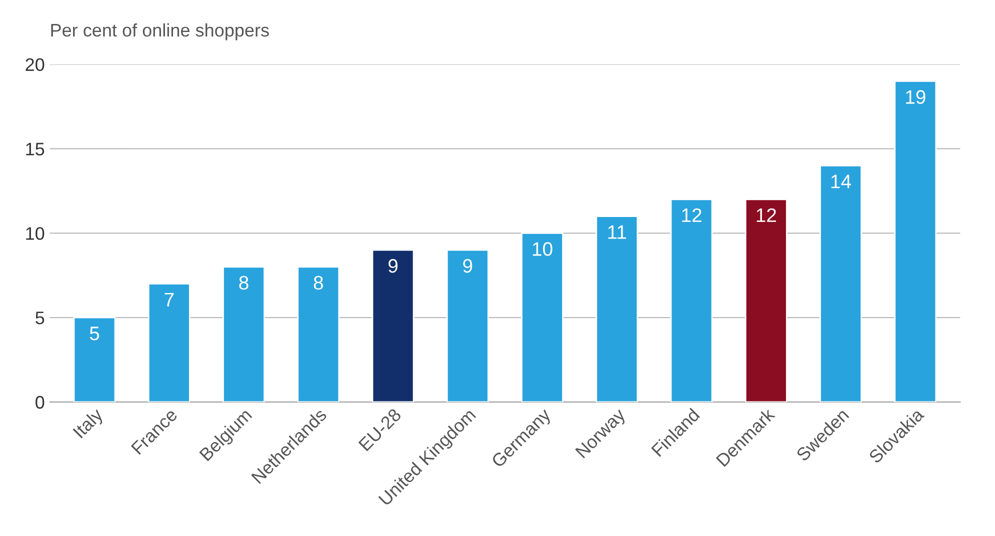 This screenshot has width=995, height=536. What do you see at coordinates (35, 65) in the screenshot?
I see `y-tick-label: 20` at bounding box center [35, 65].